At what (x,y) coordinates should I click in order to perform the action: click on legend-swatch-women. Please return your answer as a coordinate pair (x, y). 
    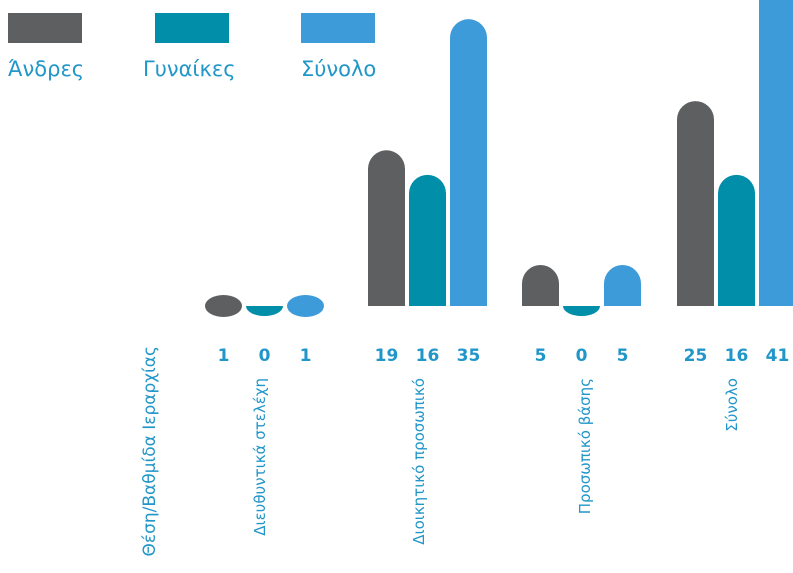
    Looking at the image, I should click on (192, 28).